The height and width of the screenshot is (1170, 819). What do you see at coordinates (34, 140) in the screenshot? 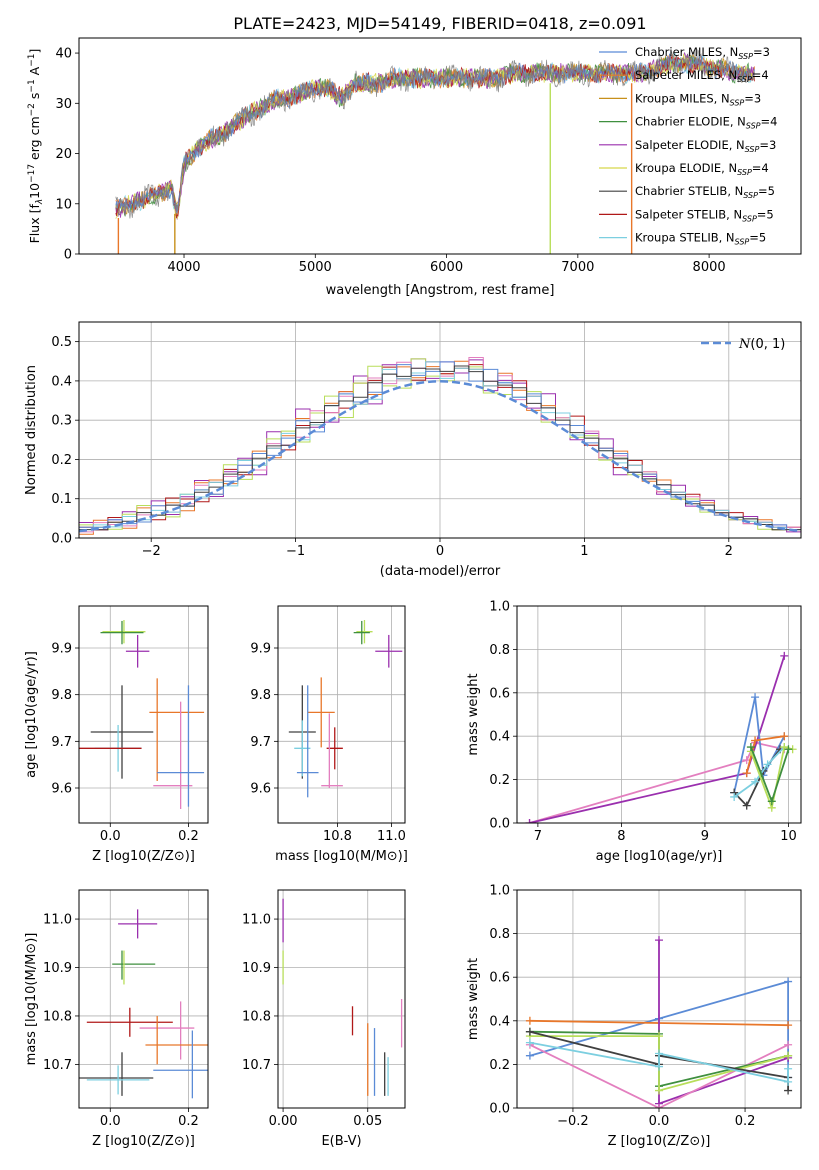
I see `y-label-part: erg cm` at bounding box center [34, 140].